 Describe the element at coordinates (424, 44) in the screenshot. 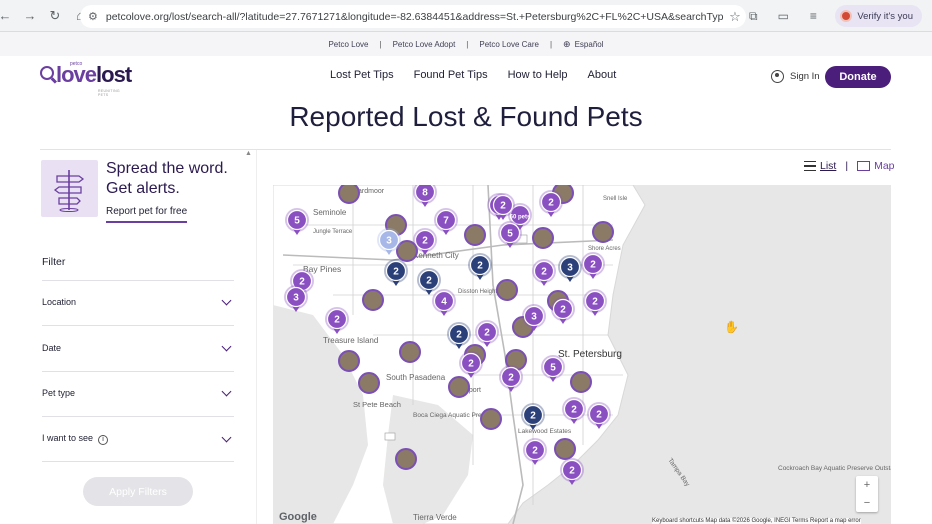

I see `utility-link-adopt: Petco Love Adopt` at that location.